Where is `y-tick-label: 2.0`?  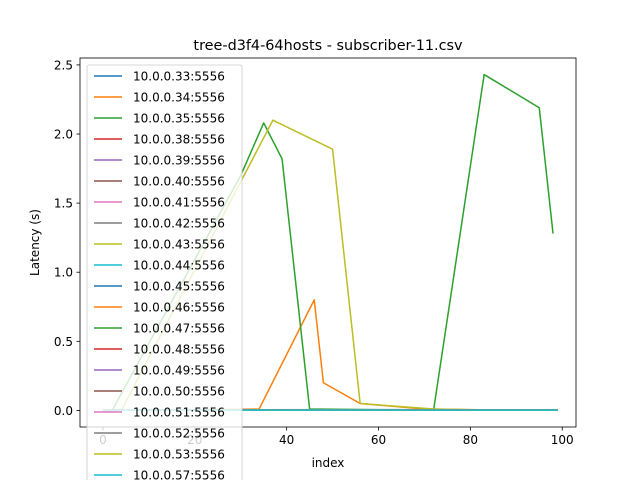
y-tick-label: 2.0 is located at coordinates (63, 135).